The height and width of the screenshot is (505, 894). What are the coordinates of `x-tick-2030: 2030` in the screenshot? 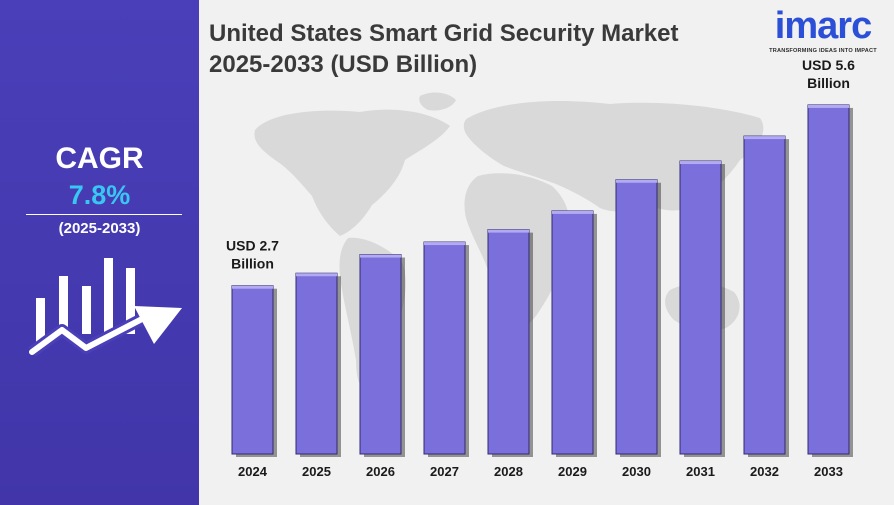 It's located at (636, 471).